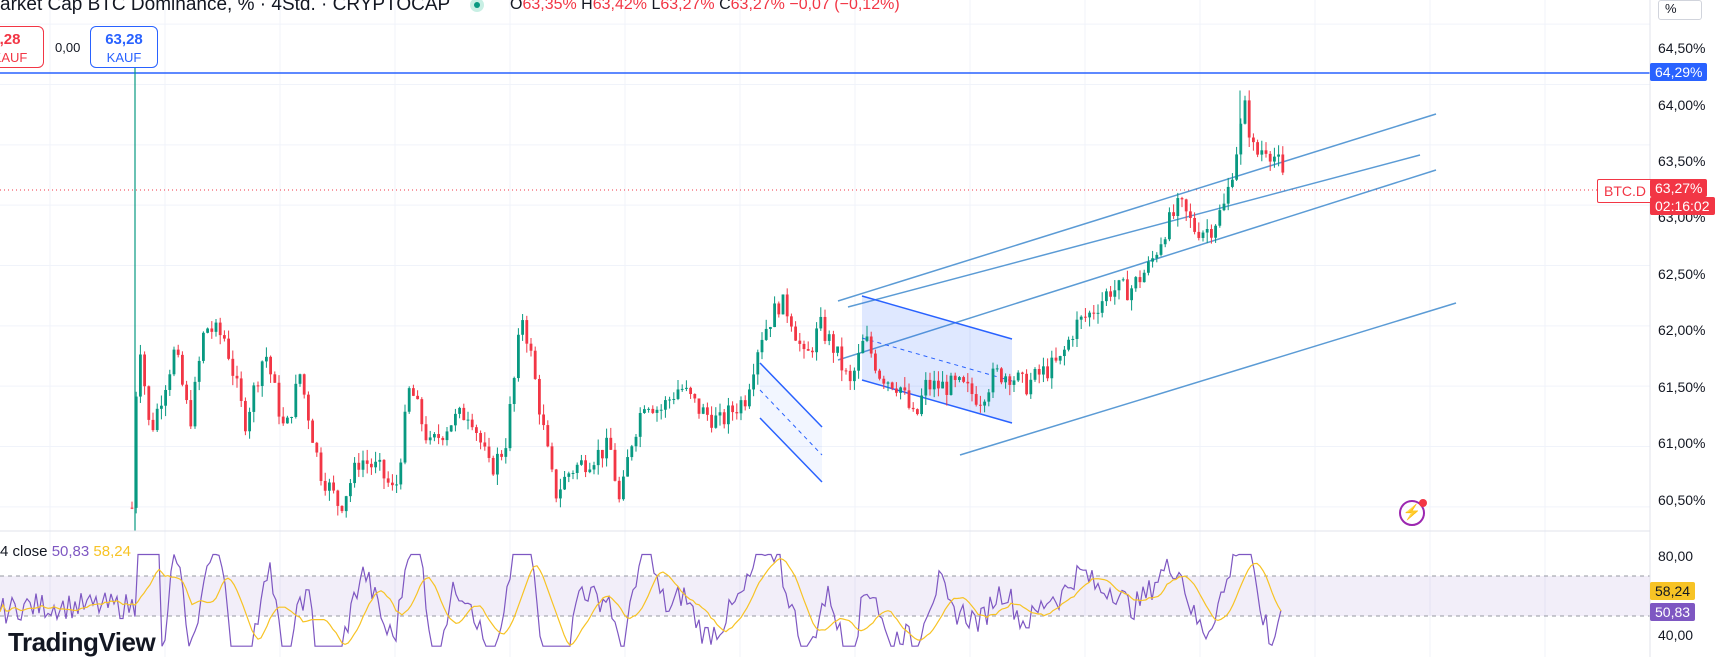  Describe the element at coordinates (22, 47) in the screenshot. I see `sell-button: ,28 KAUF` at that location.